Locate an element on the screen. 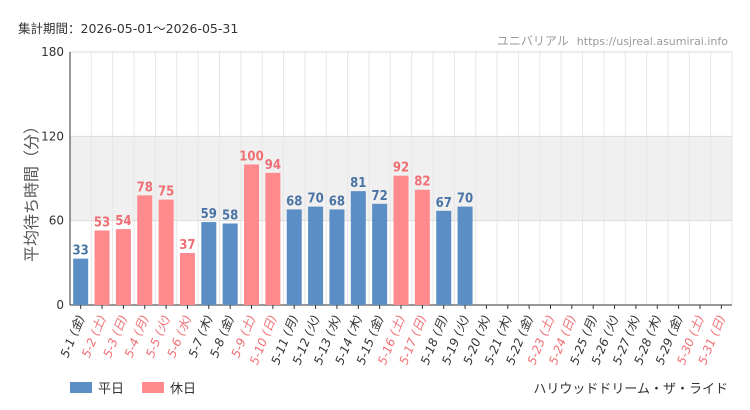 The image size is (750, 410). legend: 平日 休日 is located at coordinates (142, 387).